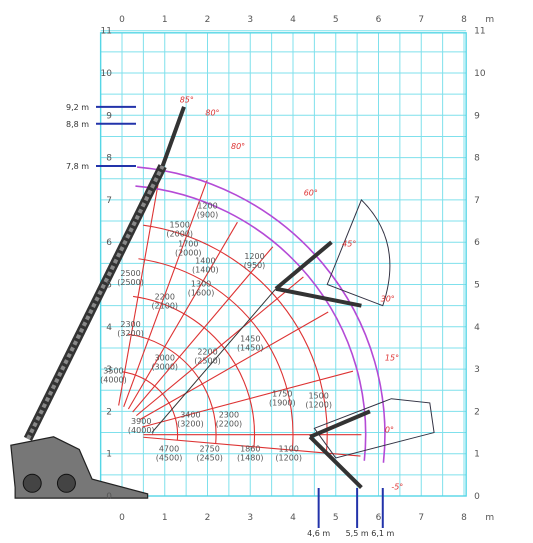 This screenshot has width=533, height=543. I want to click on y-tick-label-left: 10, so click(107, 74).